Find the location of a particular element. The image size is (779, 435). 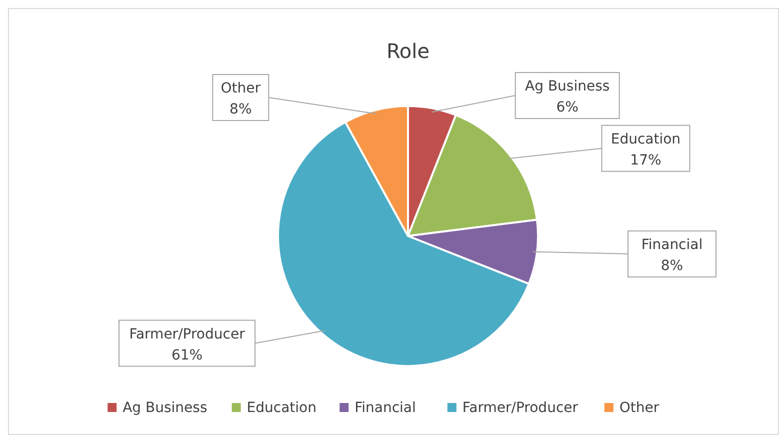

data-label: 17% is located at coordinates (646, 160).